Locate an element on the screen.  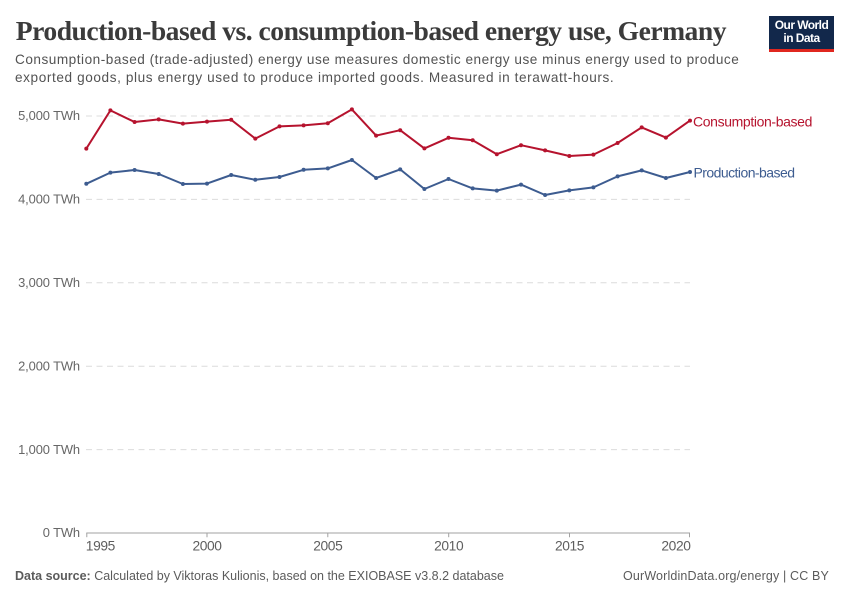
svg-text: 2,000 TWh is located at coordinates (49, 365).